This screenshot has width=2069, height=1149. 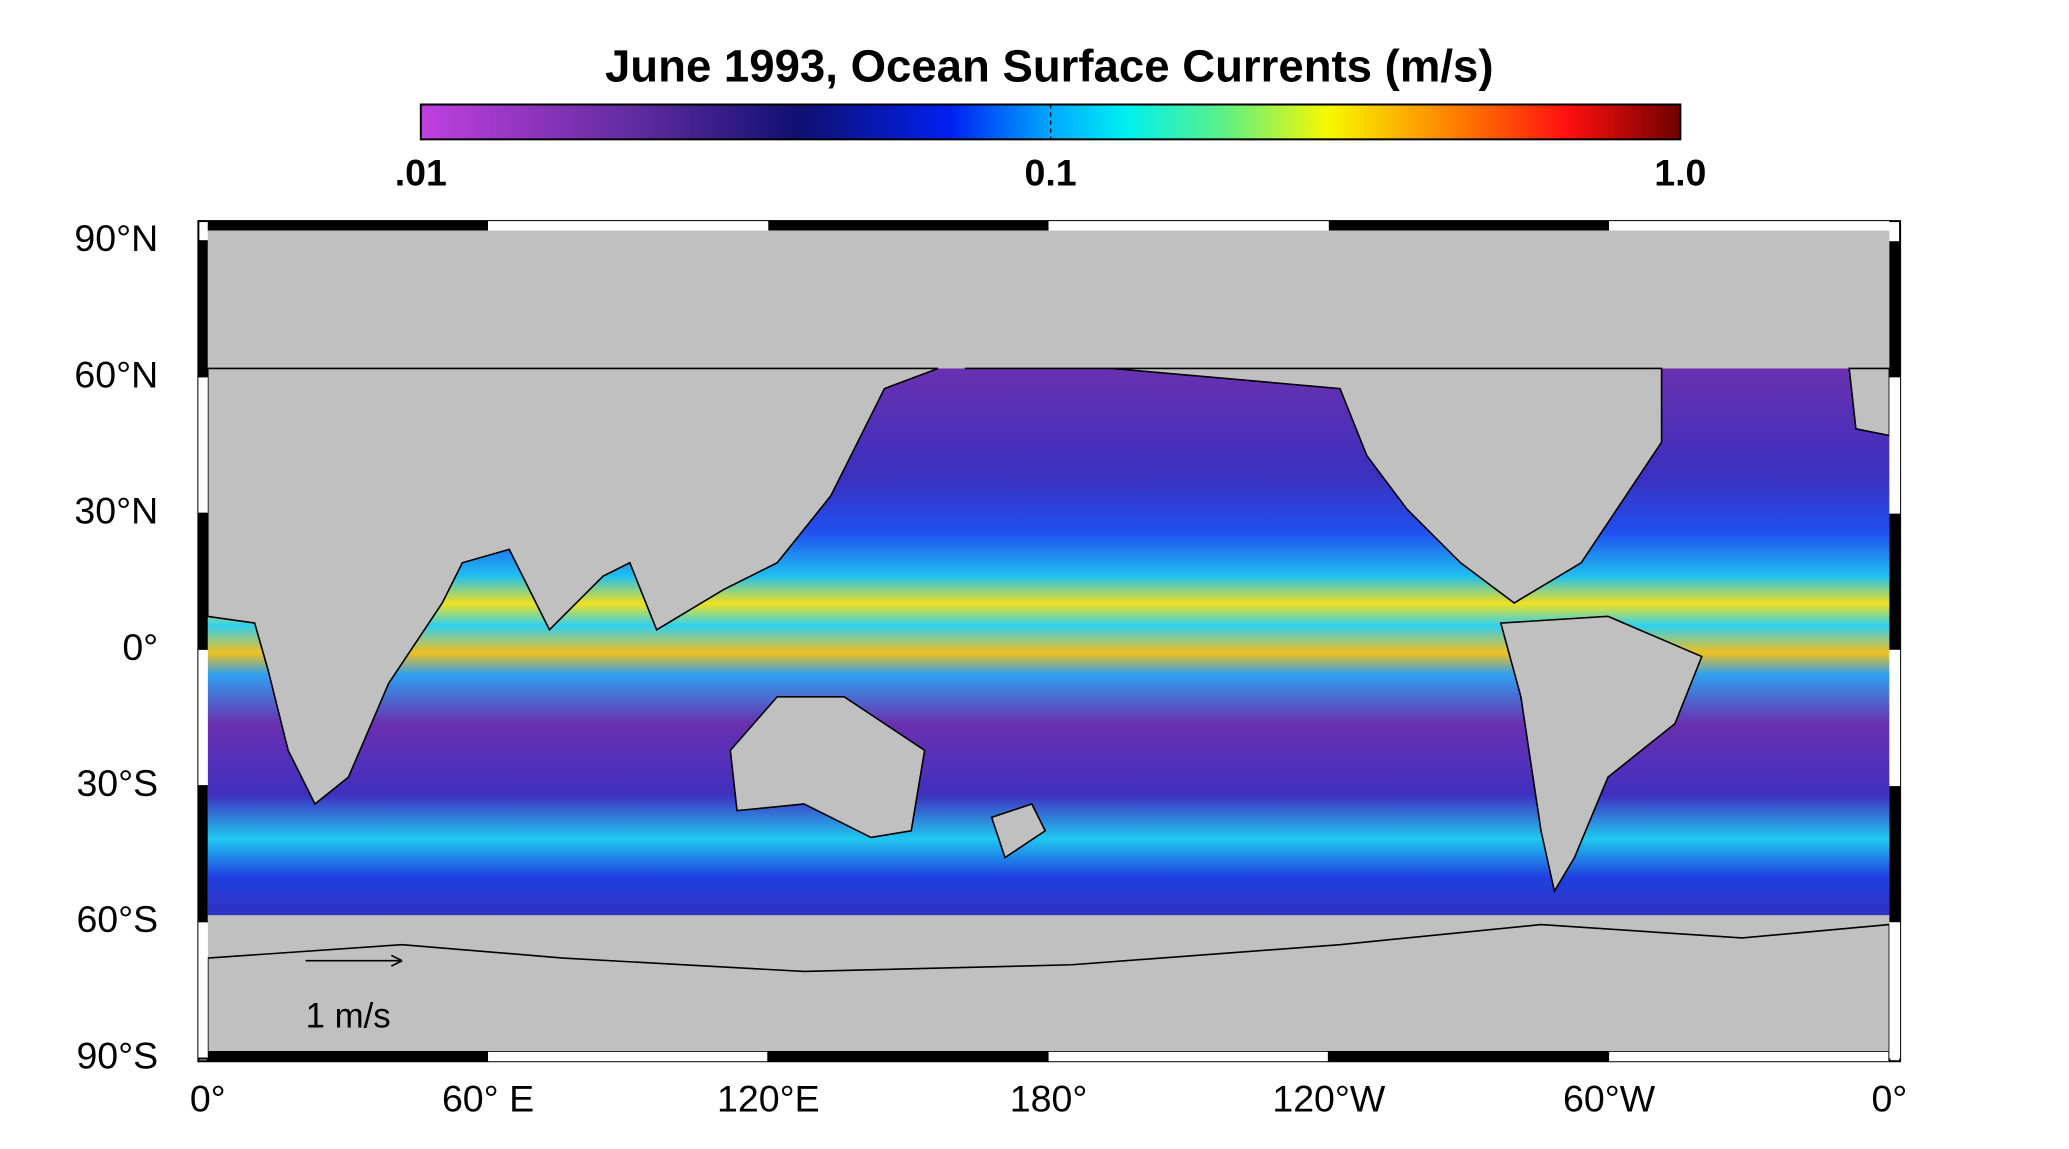 I want to click on x-tick-label: 180°, so click(x=1049, y=1098).